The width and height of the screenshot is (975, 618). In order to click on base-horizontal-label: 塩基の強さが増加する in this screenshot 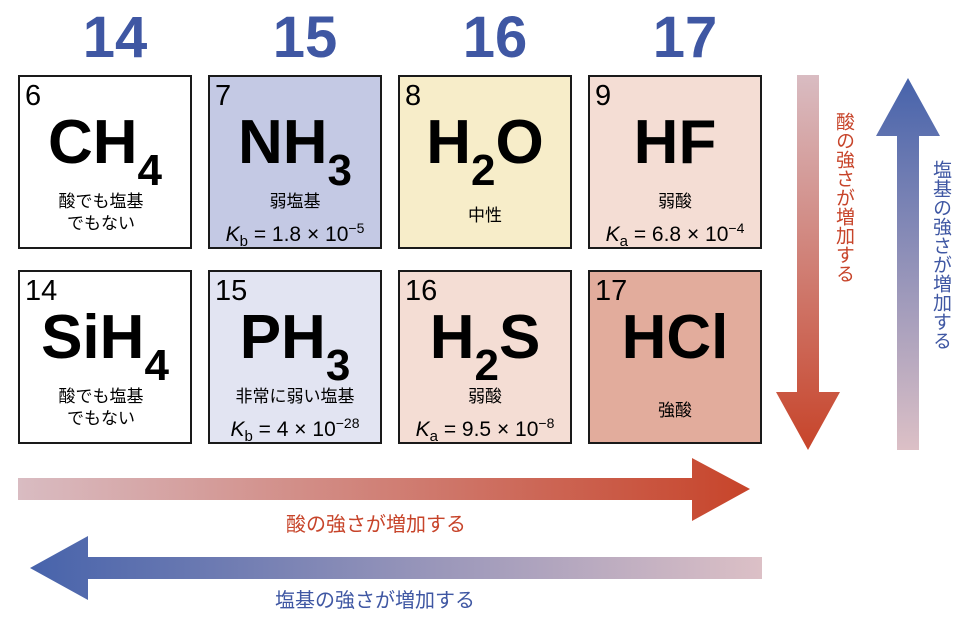, I will do `click(375, 600)`.